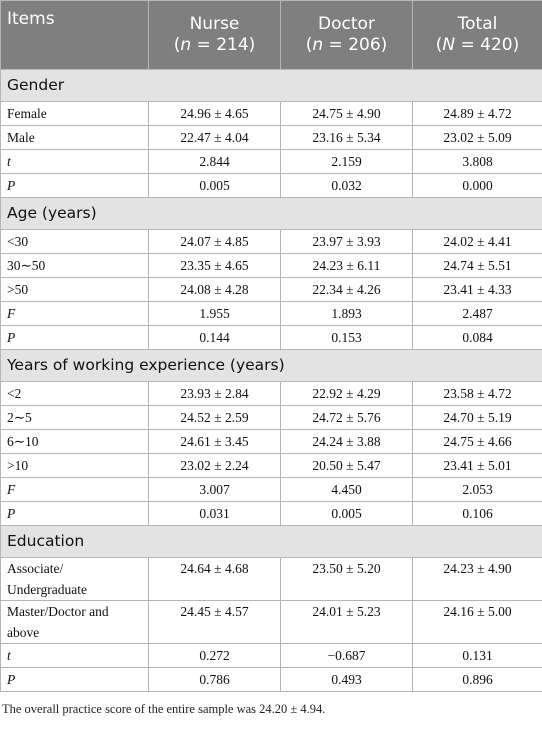 This screenshot has width=542, height=731. I want to click on section-row: Gender, so click(271, 85).